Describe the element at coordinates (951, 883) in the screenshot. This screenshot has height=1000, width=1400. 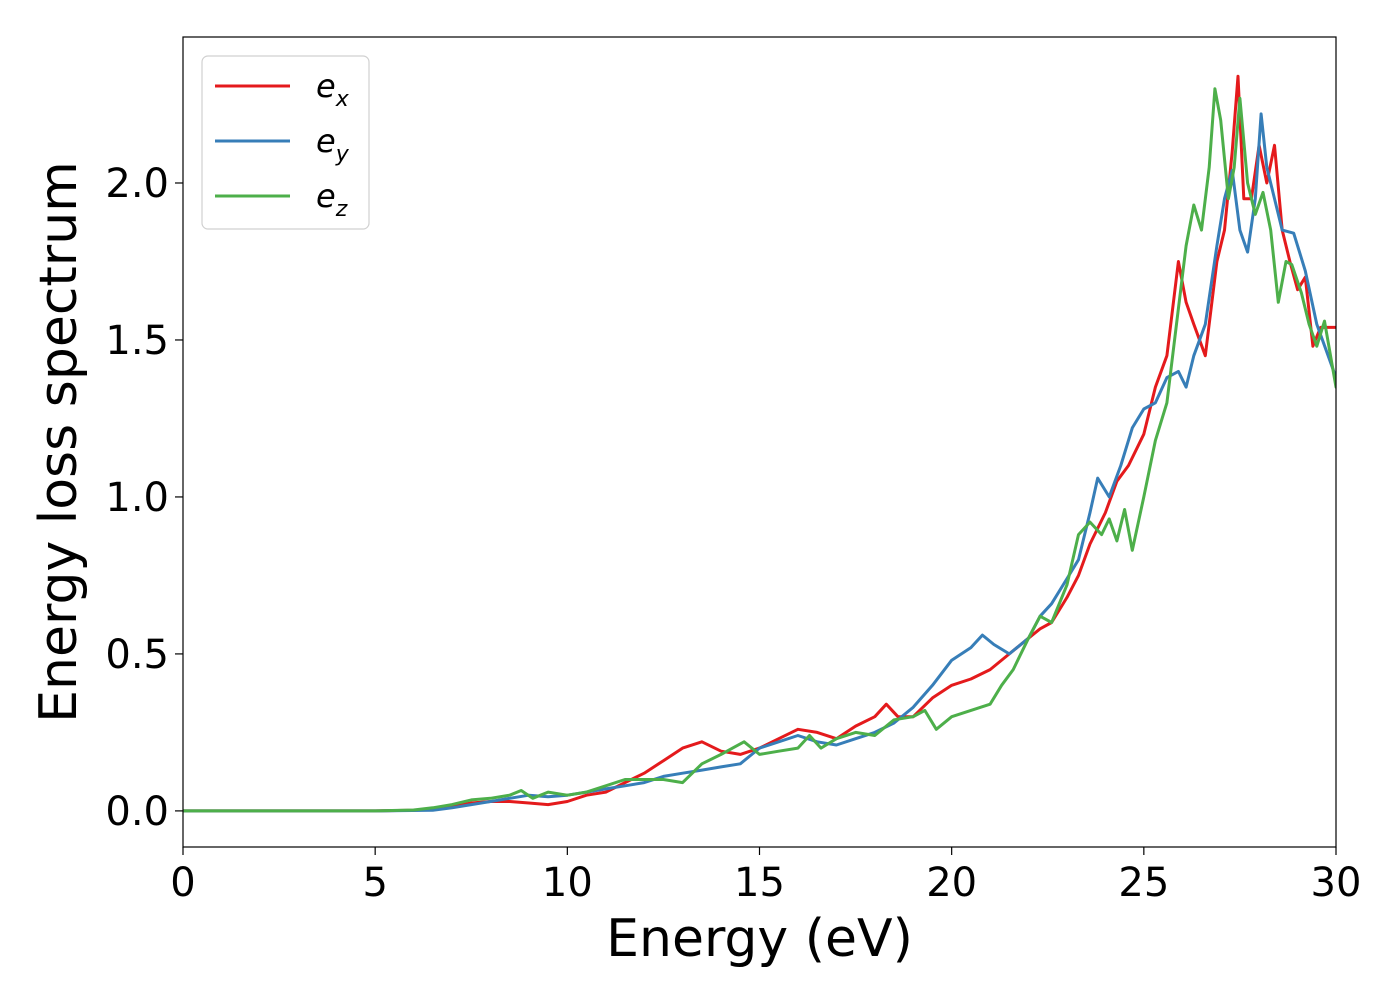
I see `x-tick-label: 20` at that location.